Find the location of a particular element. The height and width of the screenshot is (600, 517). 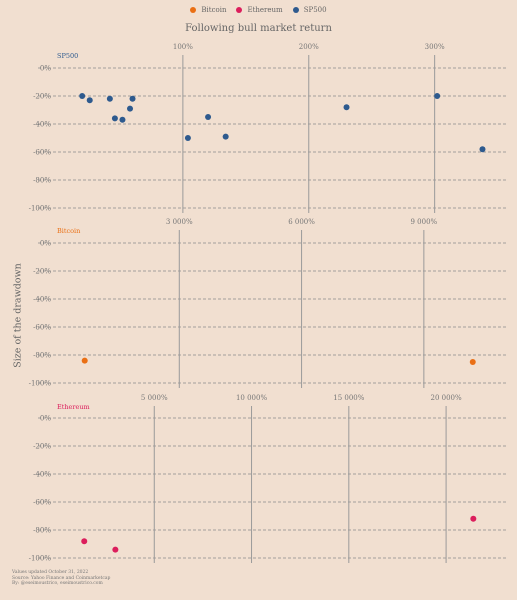

legend-item-ethereum: Ethereum is located at coordinates (259, 10).